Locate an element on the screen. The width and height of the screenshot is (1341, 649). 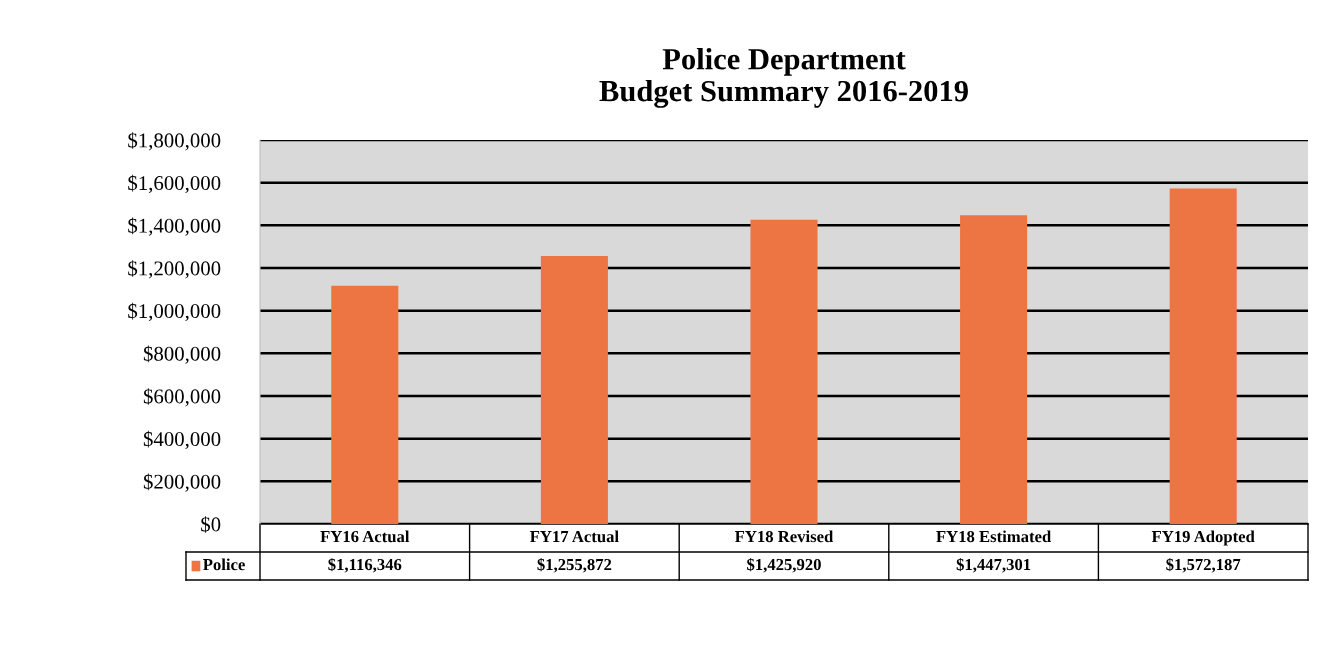
chart-title: Police Department Budget Summary 2016-2019 is located at coordinates (783, 77).